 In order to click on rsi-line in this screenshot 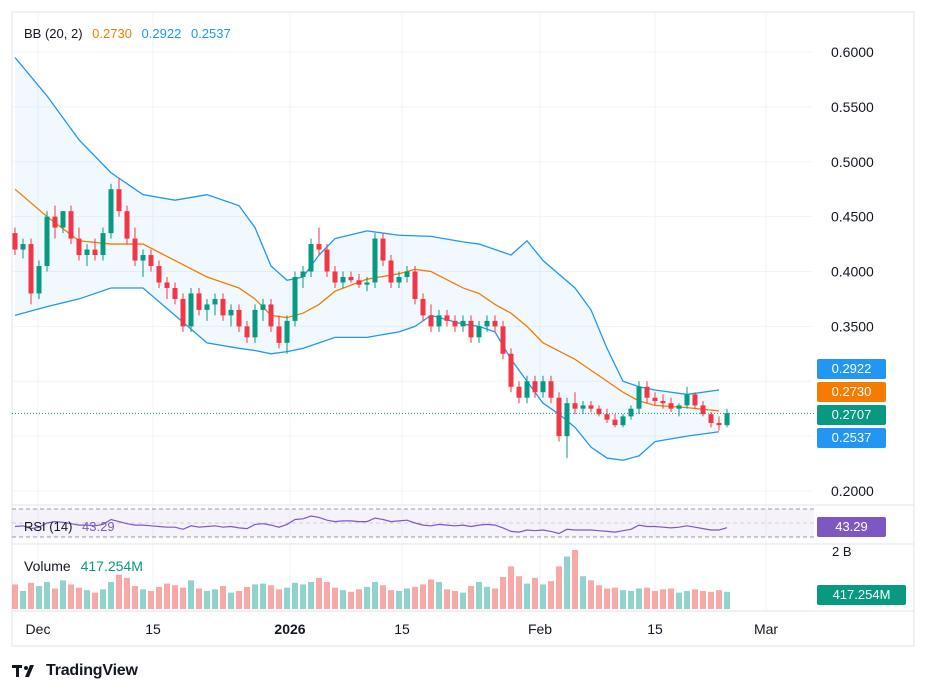, I will do `click(371, 525)`.